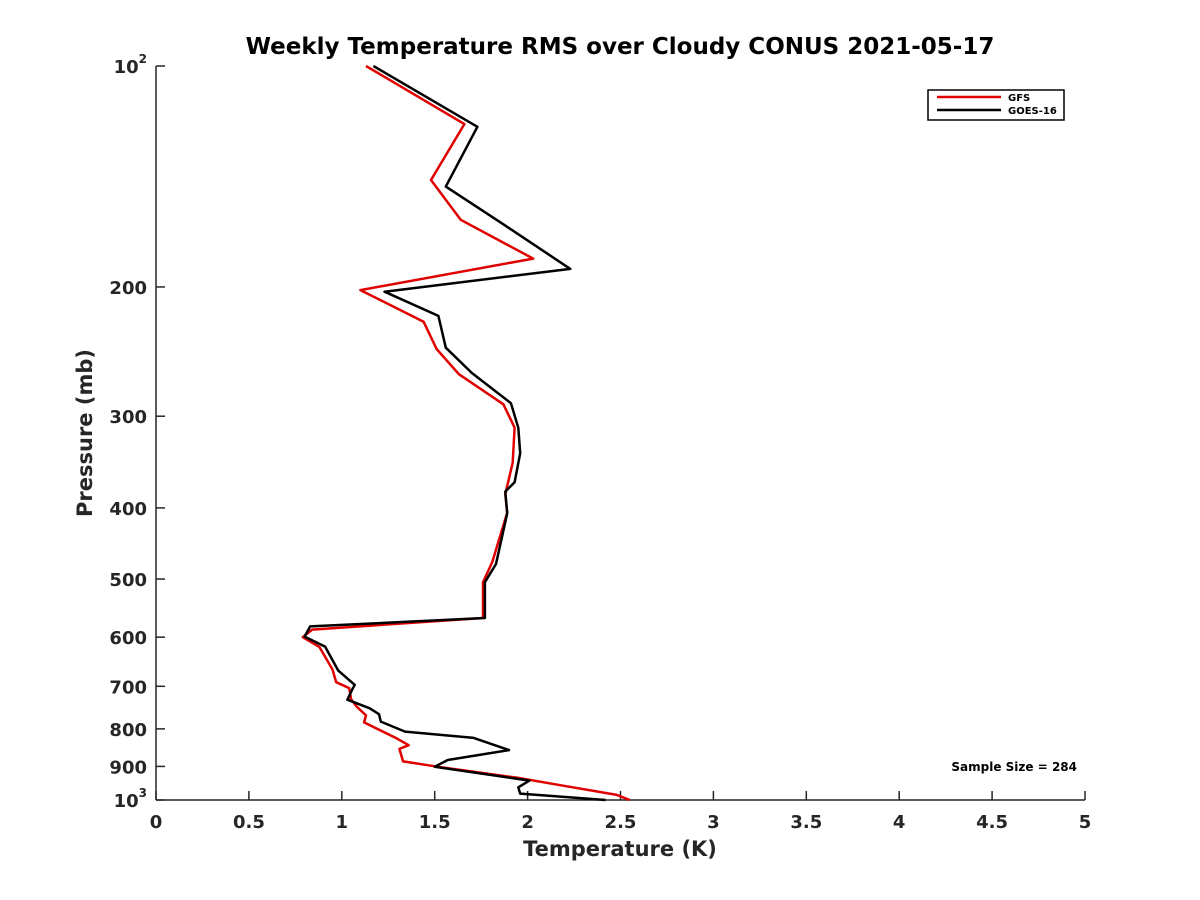 The width and height of the screenshot is (1200, 900). I want to click on x-tick-label: 1.5, so click(435, 822).